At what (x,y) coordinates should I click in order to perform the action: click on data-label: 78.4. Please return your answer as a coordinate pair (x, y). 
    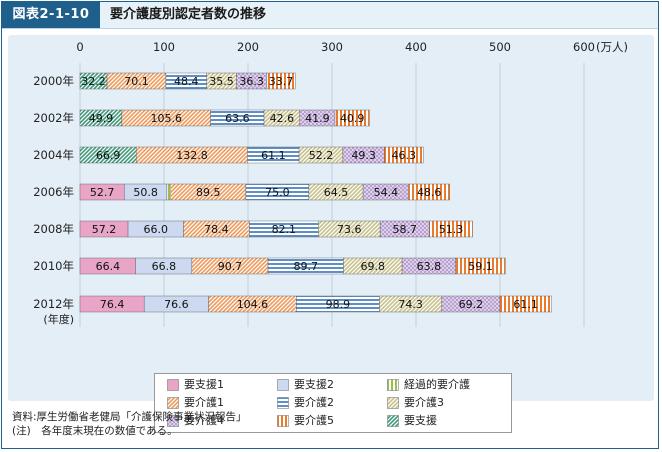
    Looking at the image, I should click on (216, 229).